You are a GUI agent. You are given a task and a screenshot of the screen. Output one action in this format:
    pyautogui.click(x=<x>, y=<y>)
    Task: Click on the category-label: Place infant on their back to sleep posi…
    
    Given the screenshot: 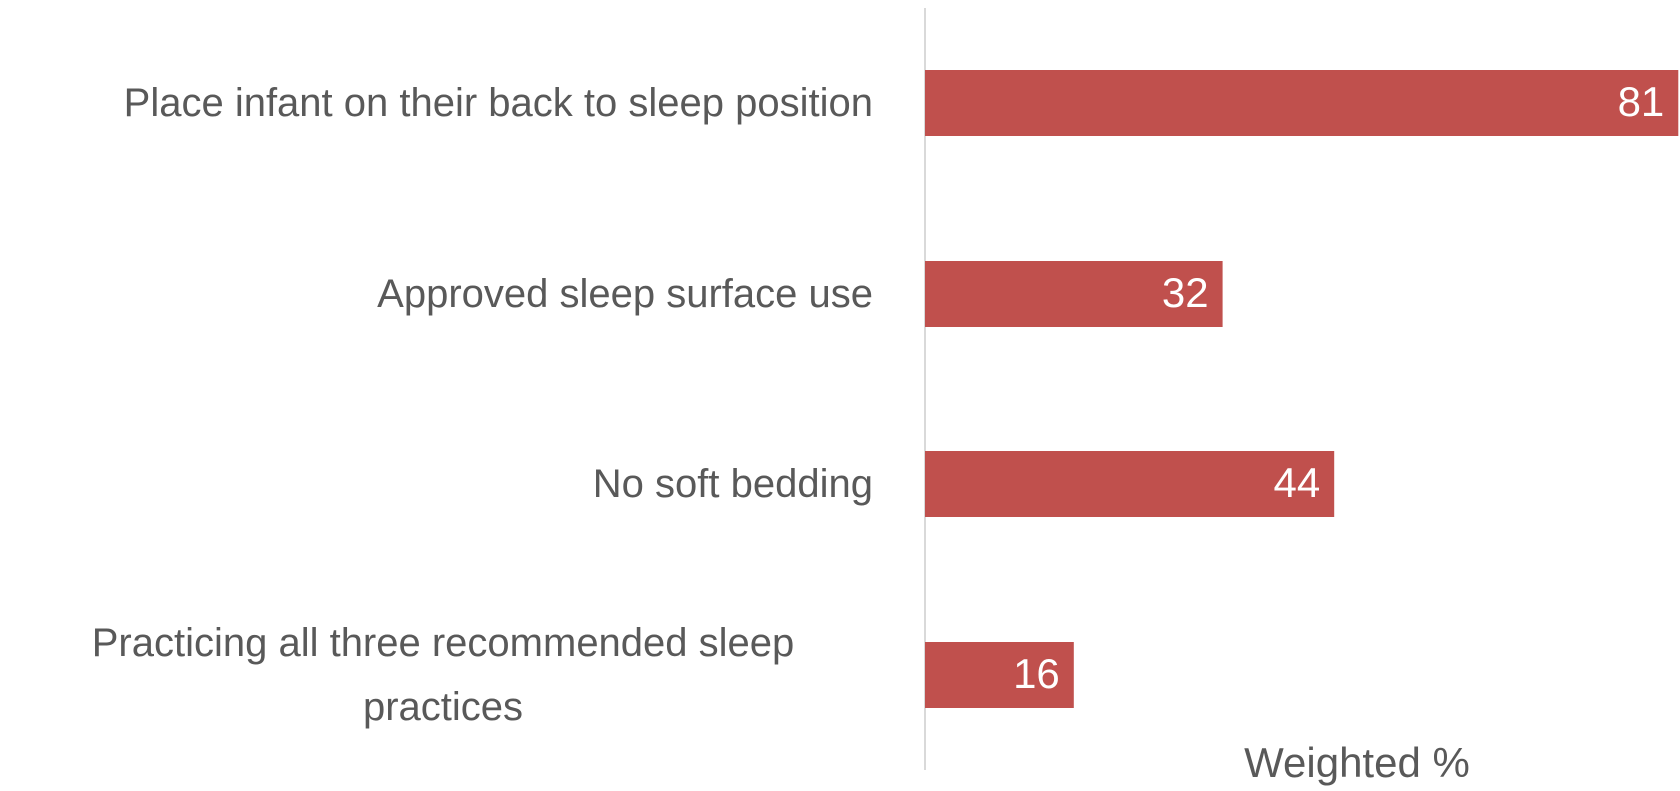 What is the action you would take?
    pyautogui.click(x=498, y=103)
    